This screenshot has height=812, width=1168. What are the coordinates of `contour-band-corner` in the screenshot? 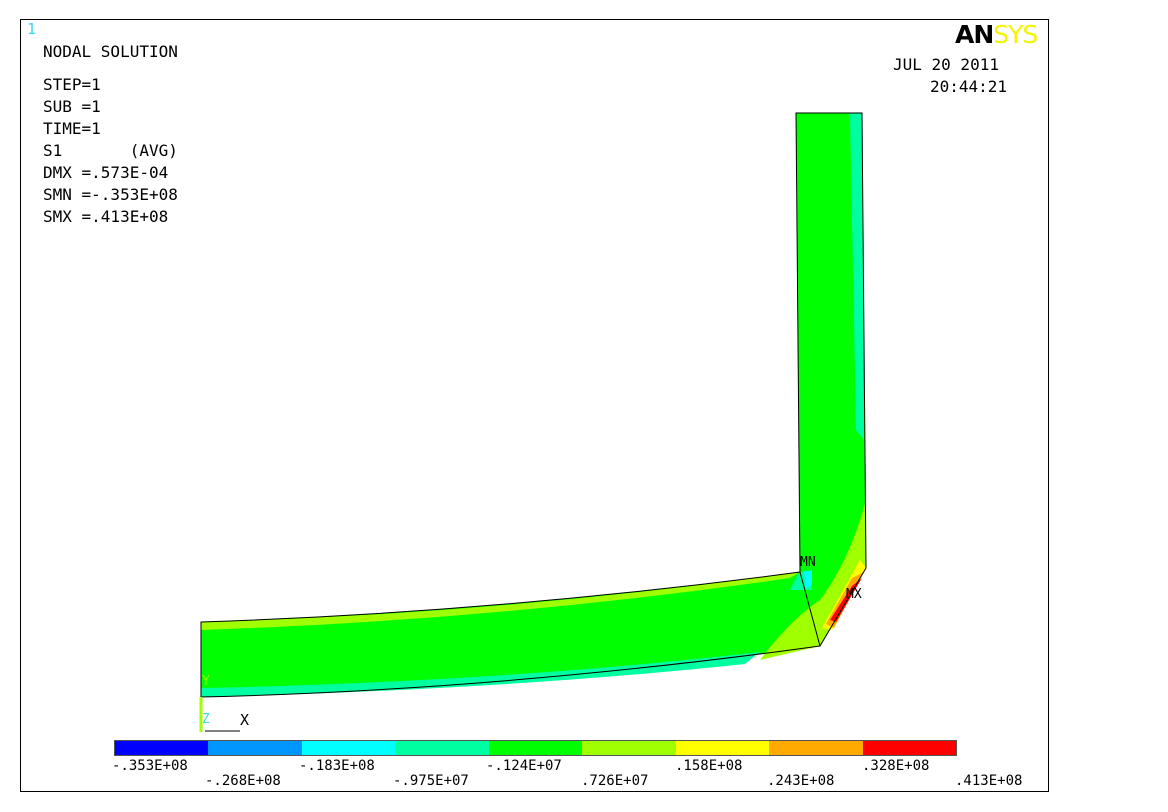 It's located at (813, 580).